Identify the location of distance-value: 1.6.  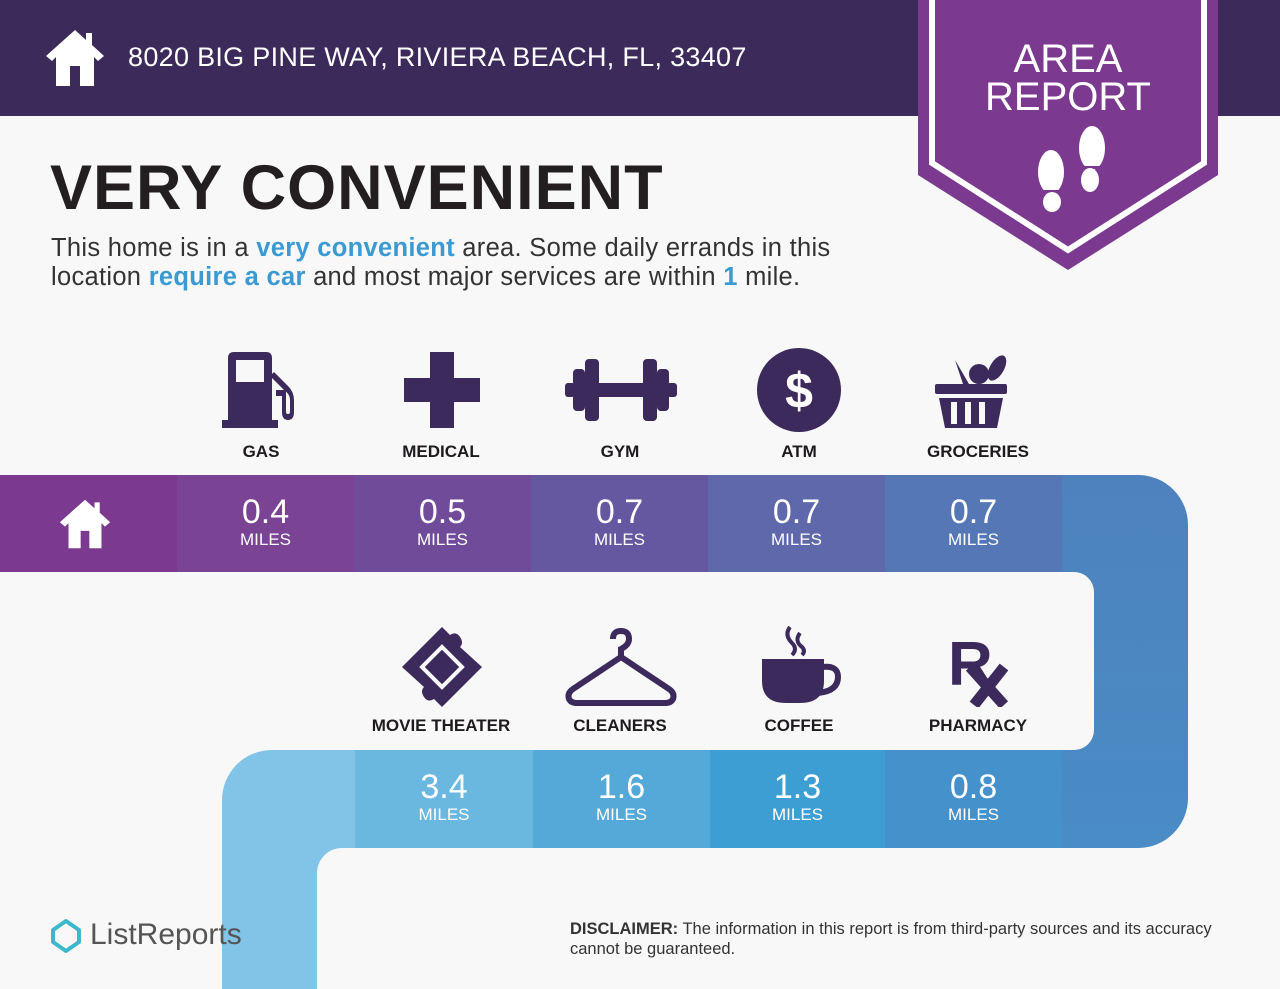
(621, 787).